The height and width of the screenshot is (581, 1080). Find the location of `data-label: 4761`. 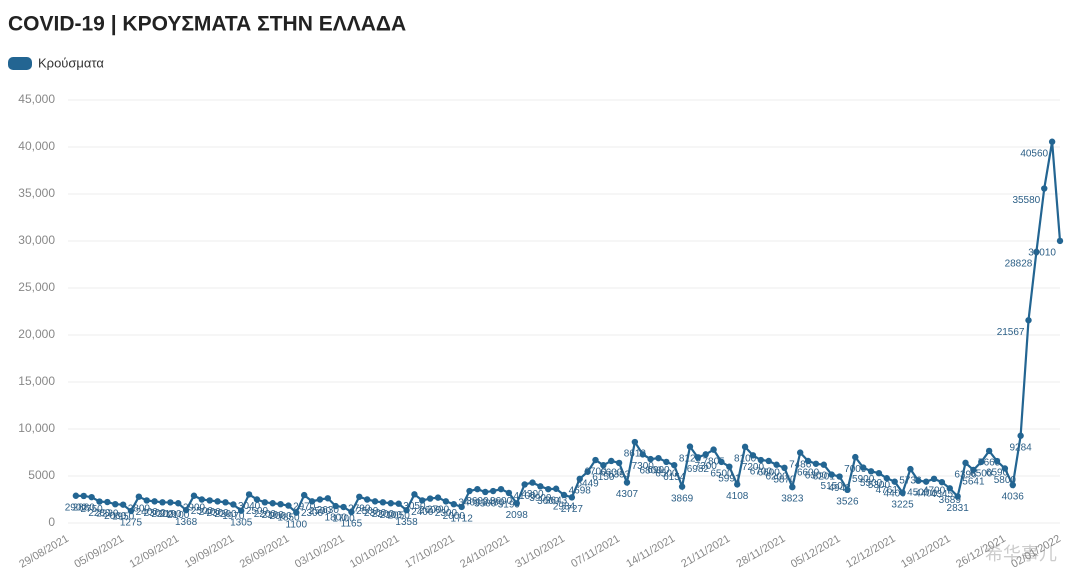

data-label: 4761 is located at coordinates (887, 490).